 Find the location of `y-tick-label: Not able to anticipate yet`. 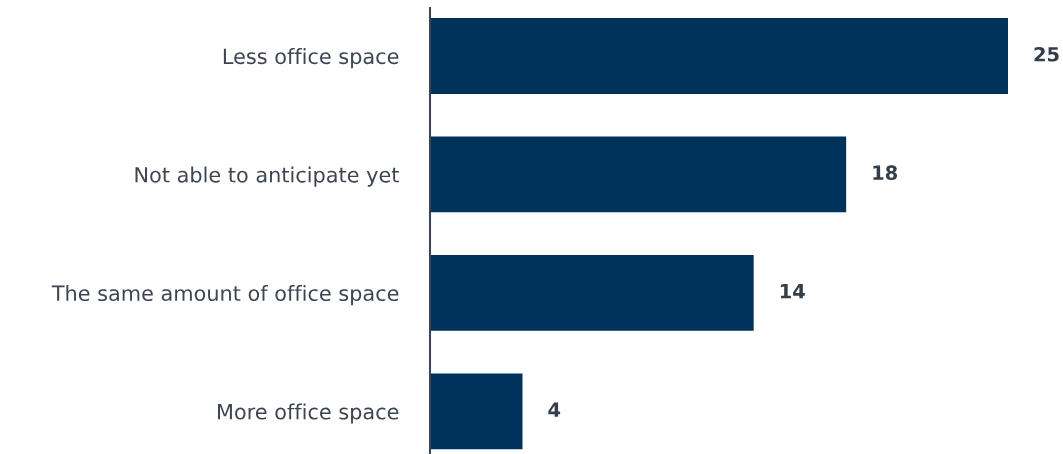

y-tick-label: Not able to anticipate yet is located at coordinates (267, 176).